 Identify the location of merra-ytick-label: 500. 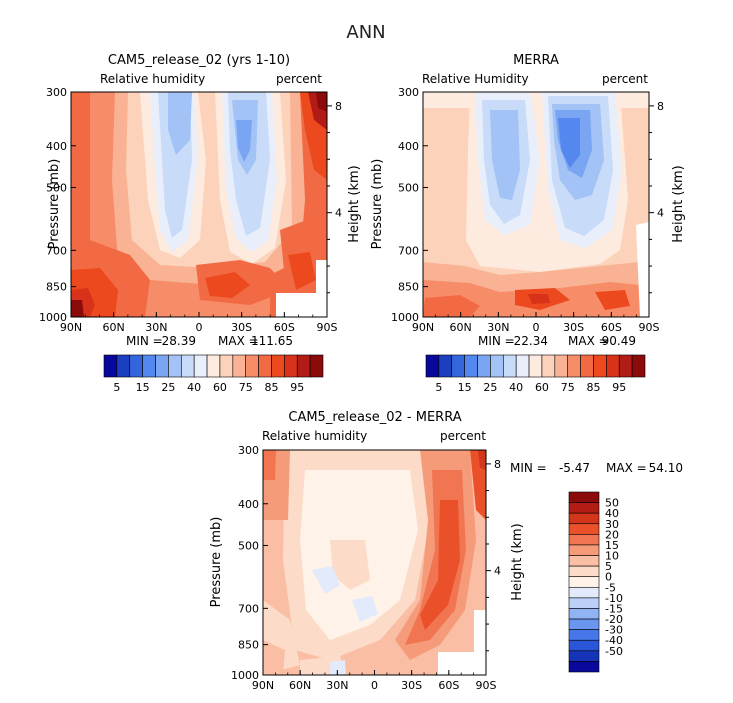
(408, 187).